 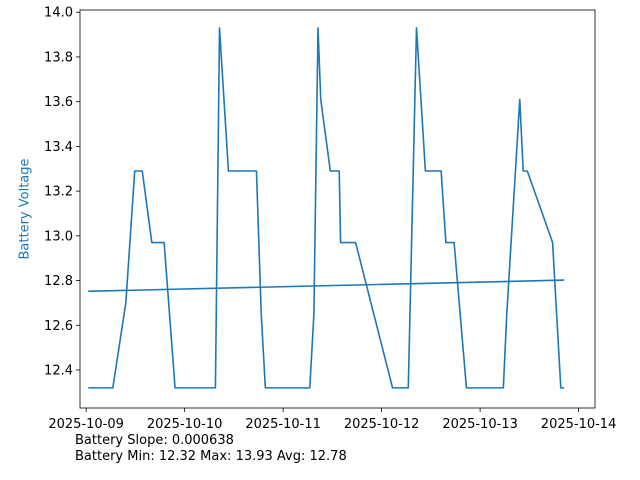 I want to click on battery-summary-text: Battery Min: 12.32 Max: 13.93 Avg: 12.78, so click(x=211, y=456).